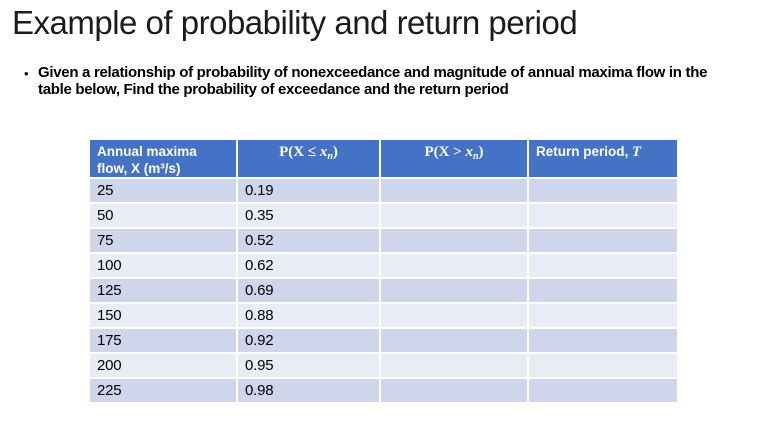  Describe the element at coordinates (164, 316) in the screenshot. I see `cell-flow: 150` at that location.